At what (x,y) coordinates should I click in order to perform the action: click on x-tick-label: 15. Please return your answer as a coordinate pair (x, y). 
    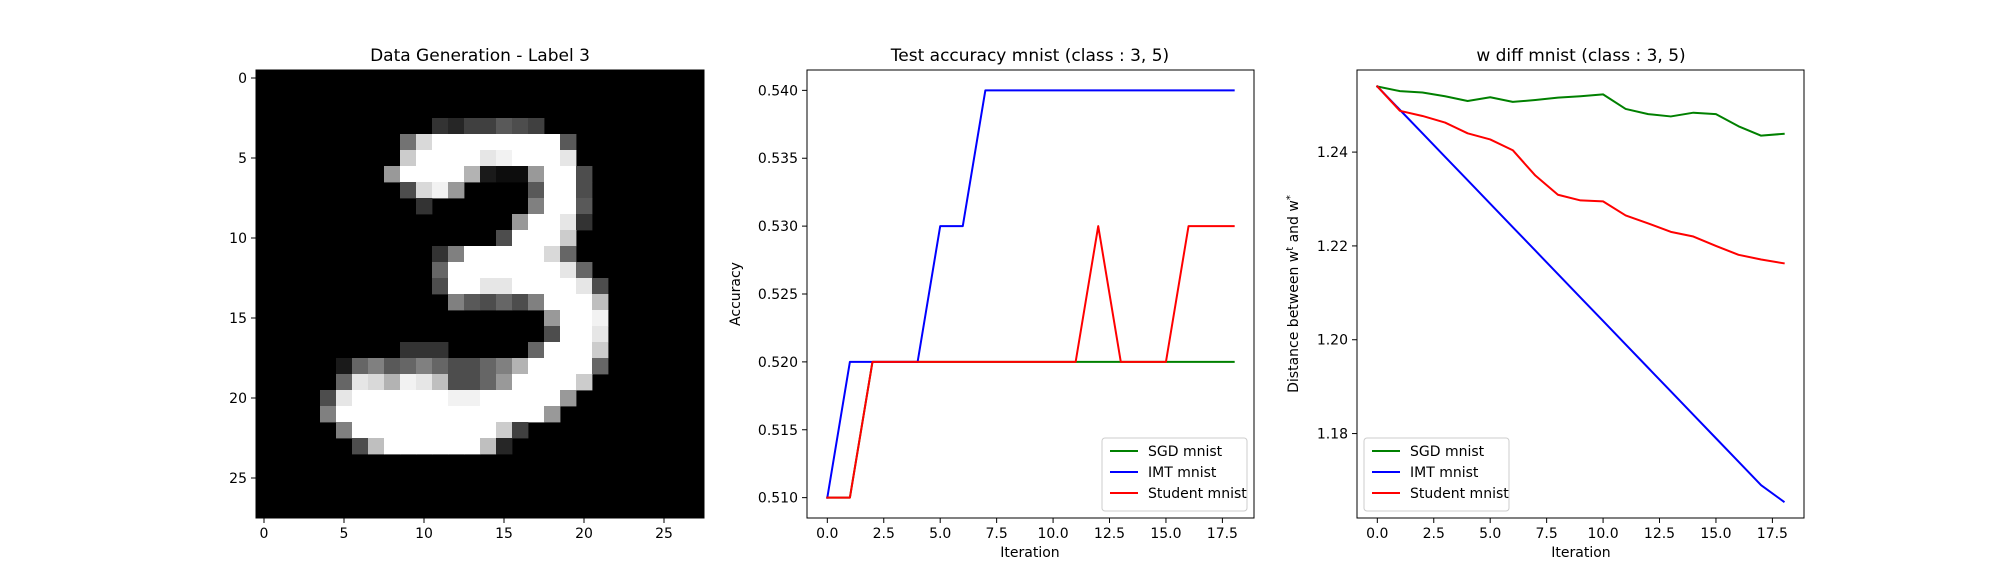
    Looking at the image, I should click on (504, 534).